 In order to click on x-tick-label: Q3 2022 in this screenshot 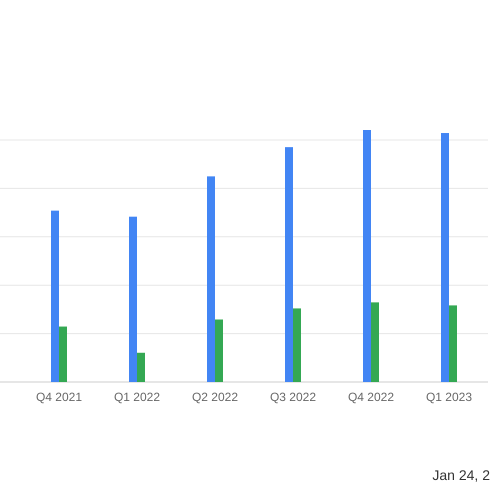, I will do `click(293, 397)`.